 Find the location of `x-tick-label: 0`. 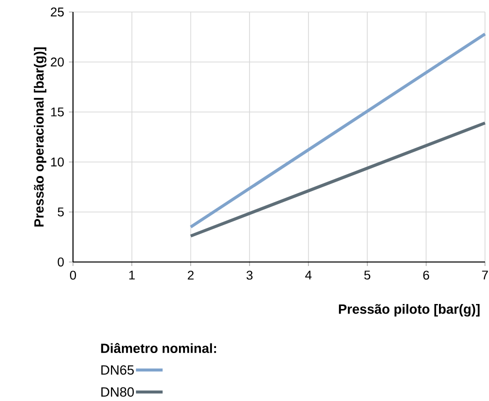

x-tick-label: 0 is located at coordinates (73, 275).